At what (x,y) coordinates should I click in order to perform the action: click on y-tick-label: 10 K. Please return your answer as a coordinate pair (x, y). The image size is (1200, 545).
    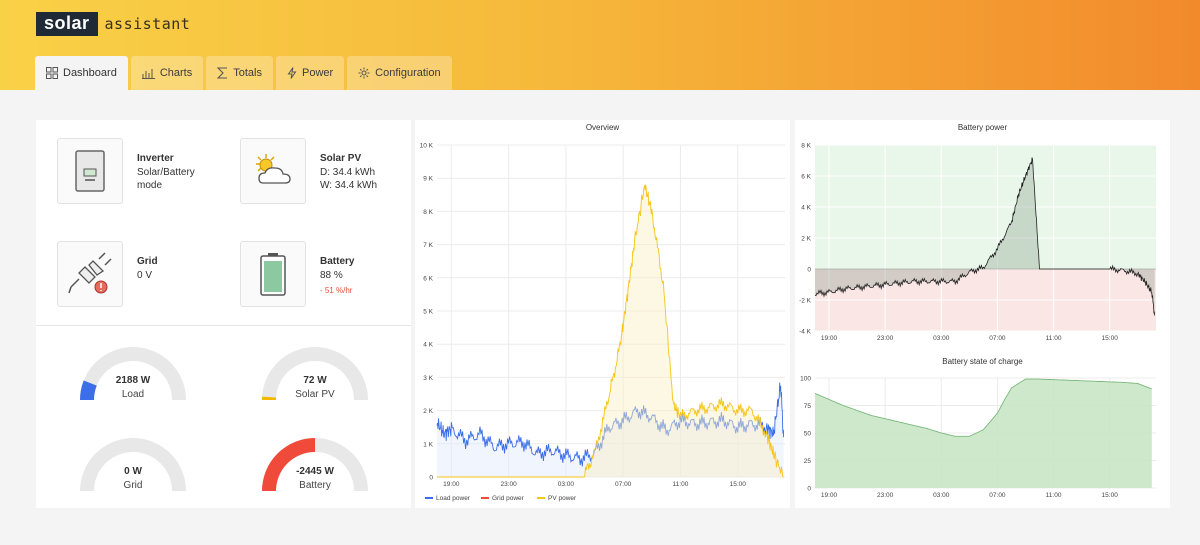
    Looking at the image, I should click on (427, 146).